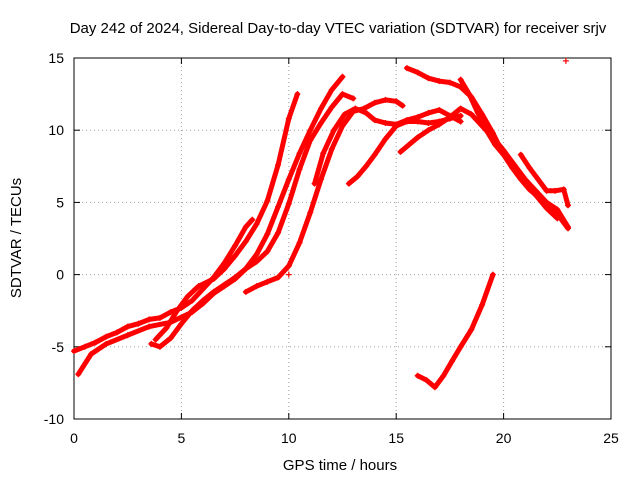 The width and height of the screenshot is (640, 480). I want to click on y-tick-label: -10, so click(54, 419).